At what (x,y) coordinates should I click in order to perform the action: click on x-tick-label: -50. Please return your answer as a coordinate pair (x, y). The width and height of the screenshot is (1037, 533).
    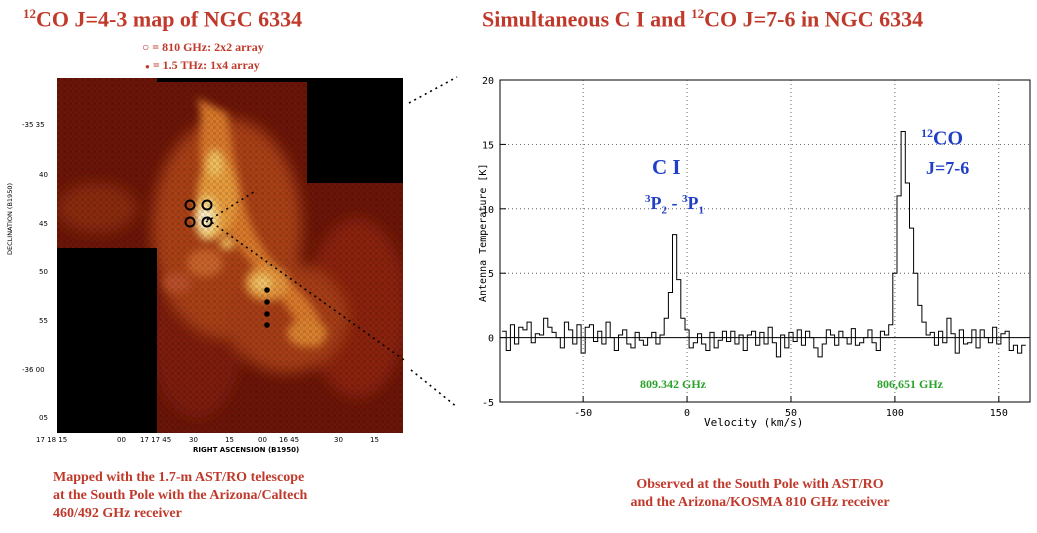
    Looking at the image, I should click on (583, 413).